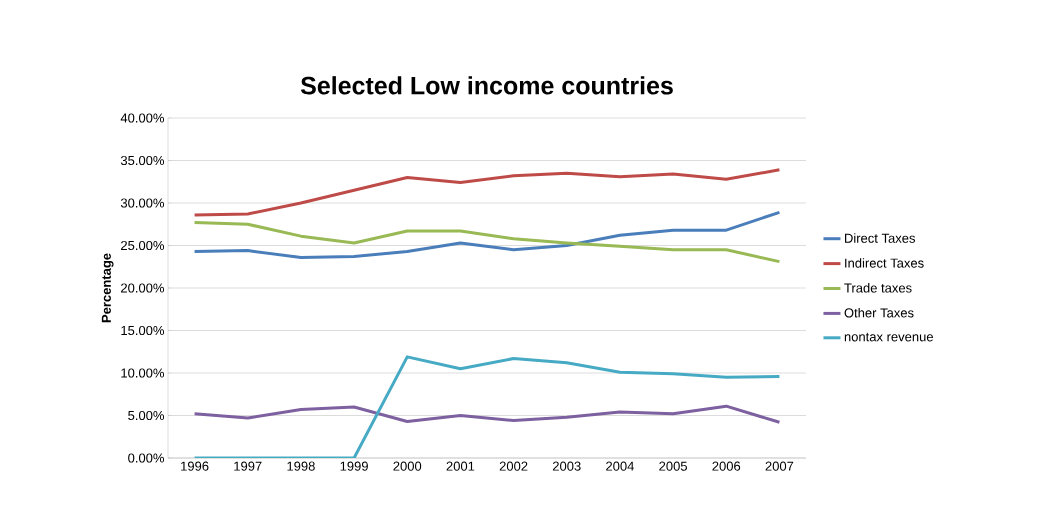  What do you see at coordinates (142, 203) in the screenshot?
I see `y-tick-label: 30.00%` at bounding box center [142, 203].